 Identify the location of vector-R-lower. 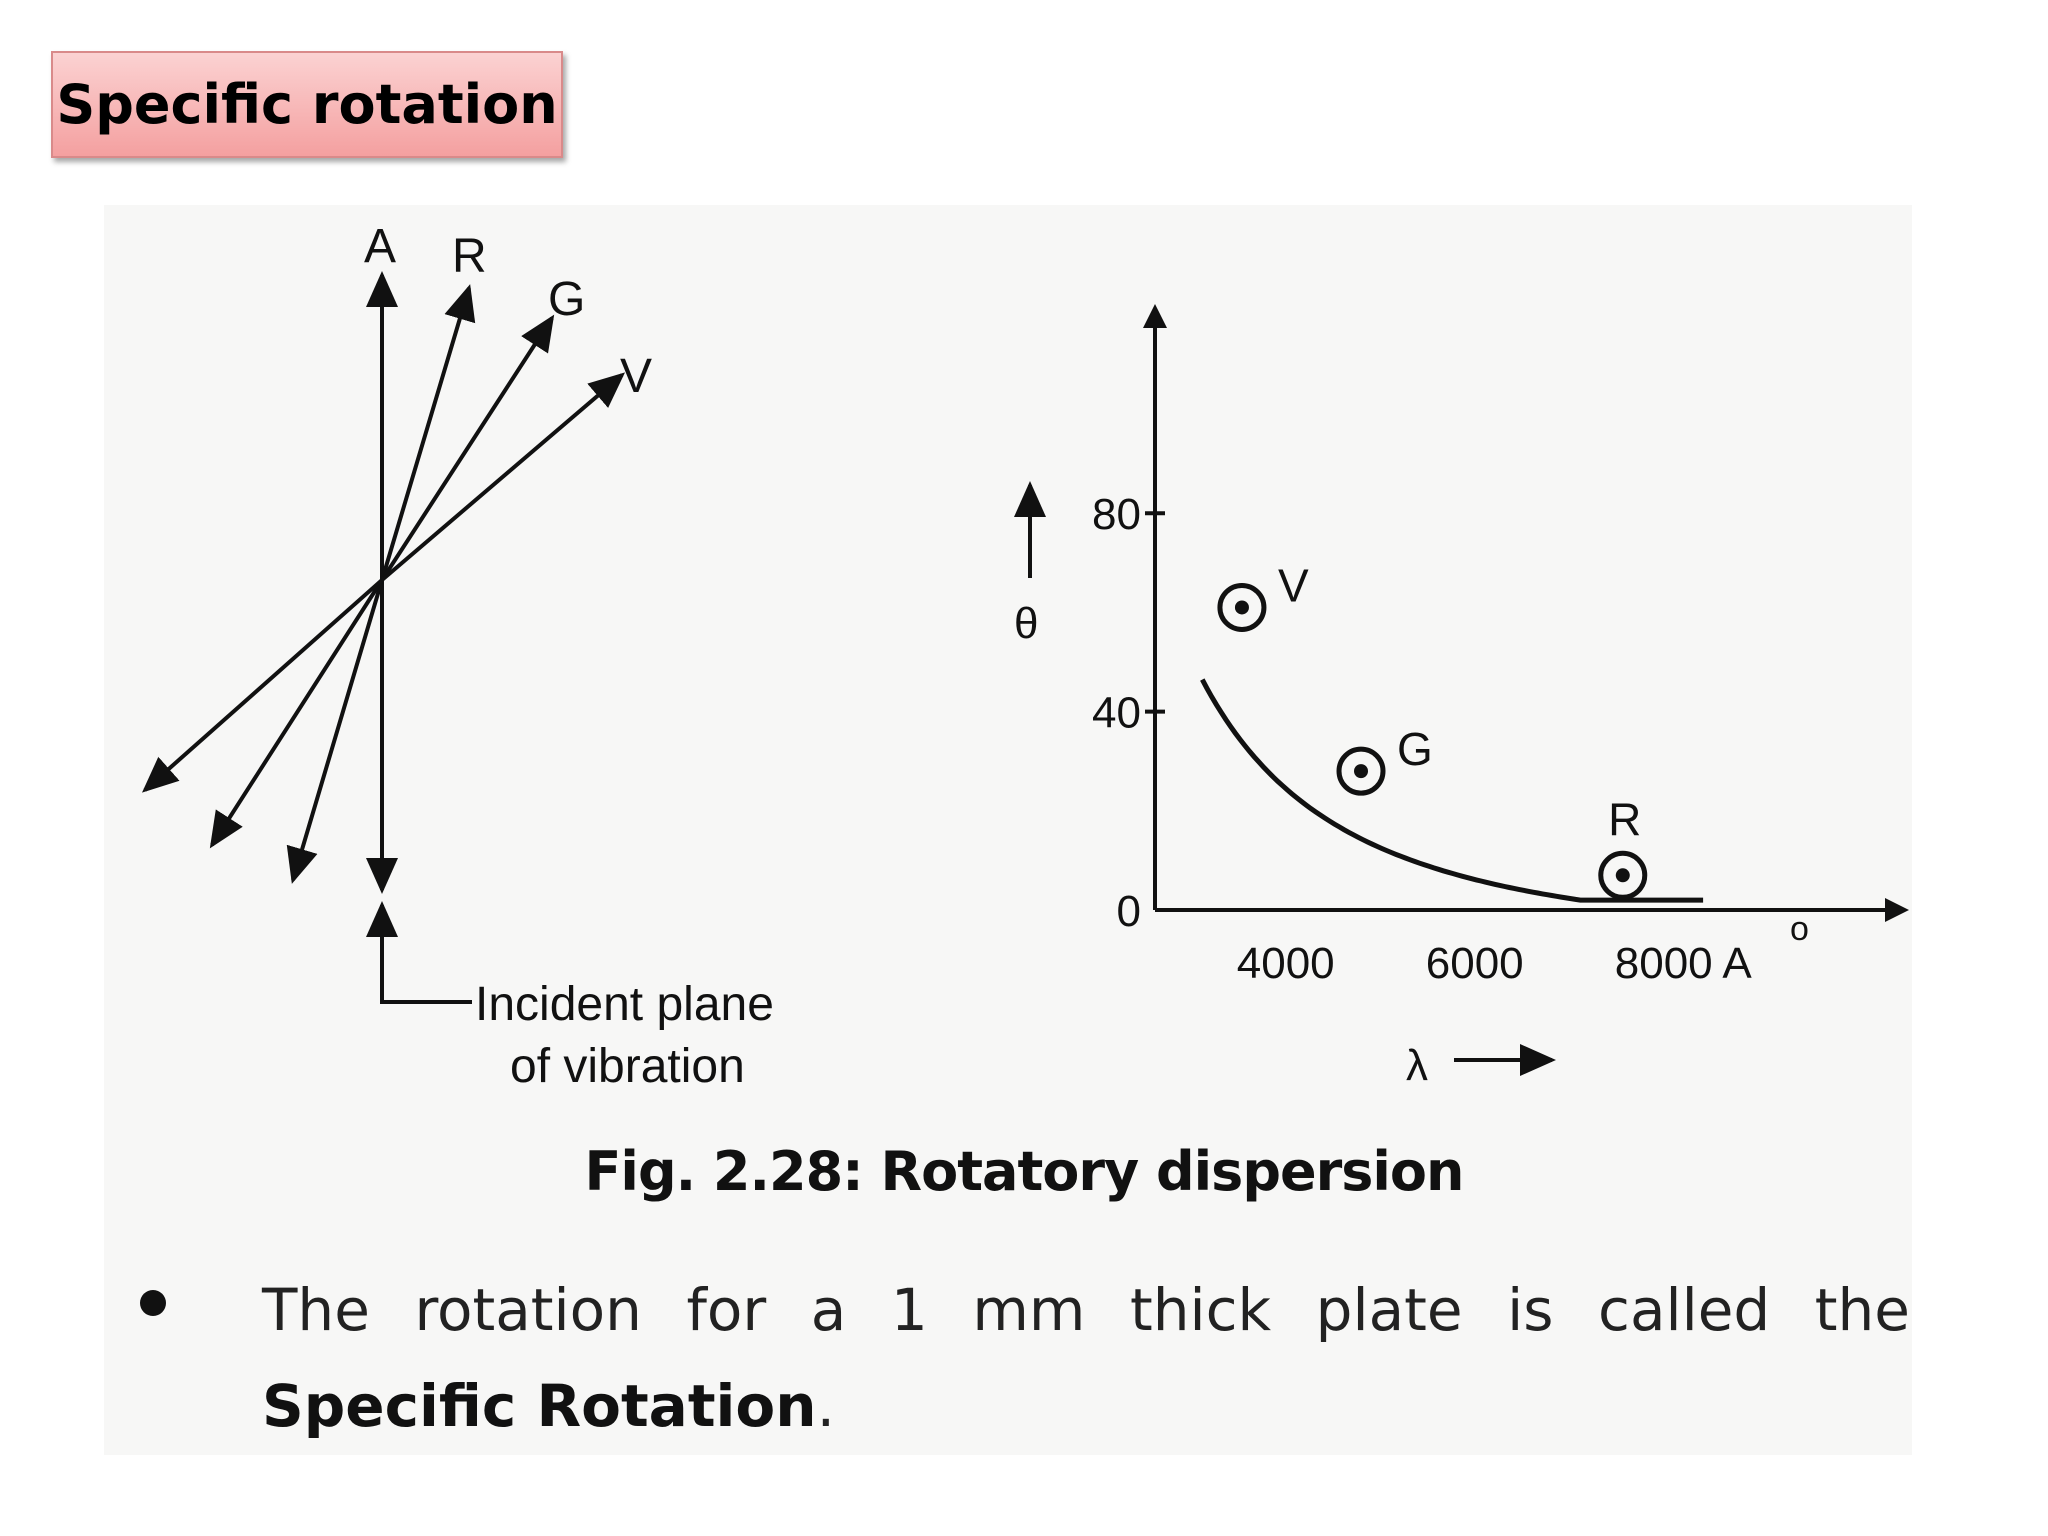
(335, 731).